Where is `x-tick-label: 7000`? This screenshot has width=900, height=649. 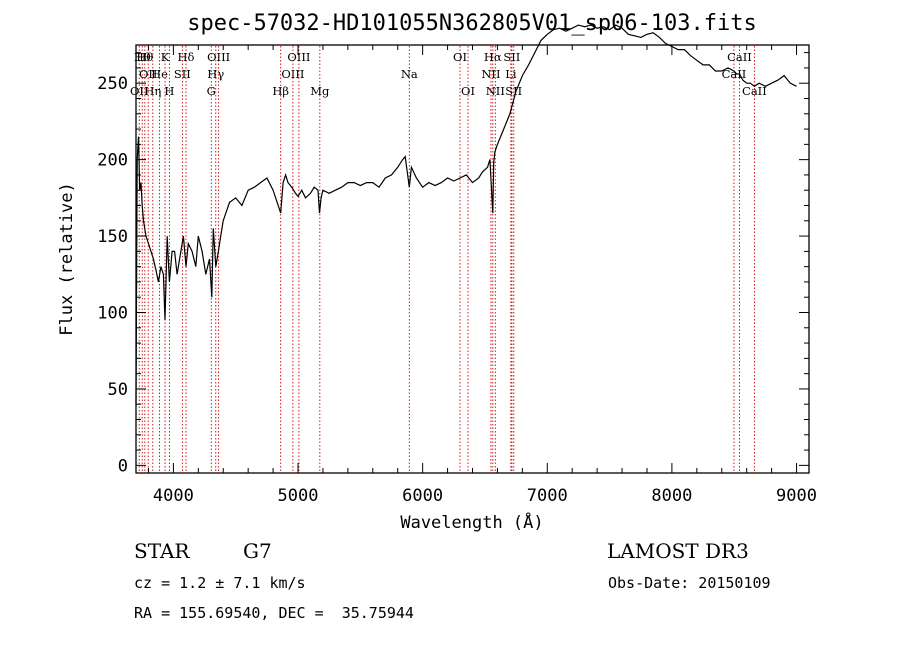 x-tick-label: 7000 is located at coordinates (547, 496).